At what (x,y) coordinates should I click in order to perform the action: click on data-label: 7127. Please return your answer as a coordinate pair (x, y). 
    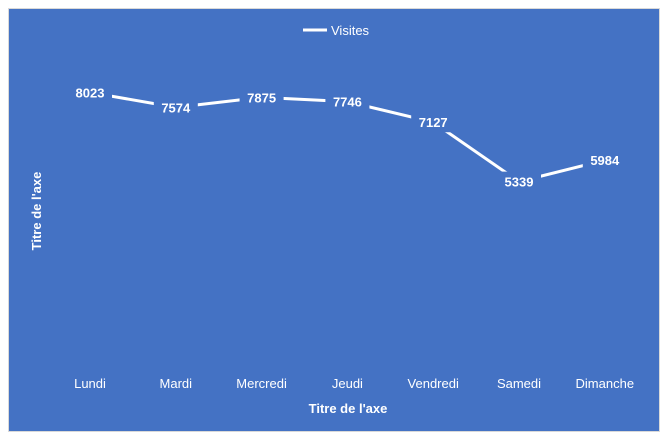
    Looking at the image, I should click on (433, 122).